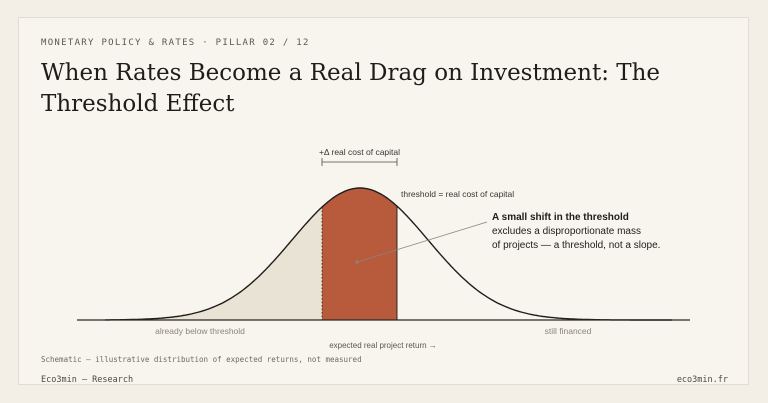 Image resolution: width=768 pixels, height=403 pixels. Describe the element at coordinates (175, 43) in the screenshot. I see `eyebrow-label: MONETARY POLICY & RATES · PILLAR 02 / 12` at that location.